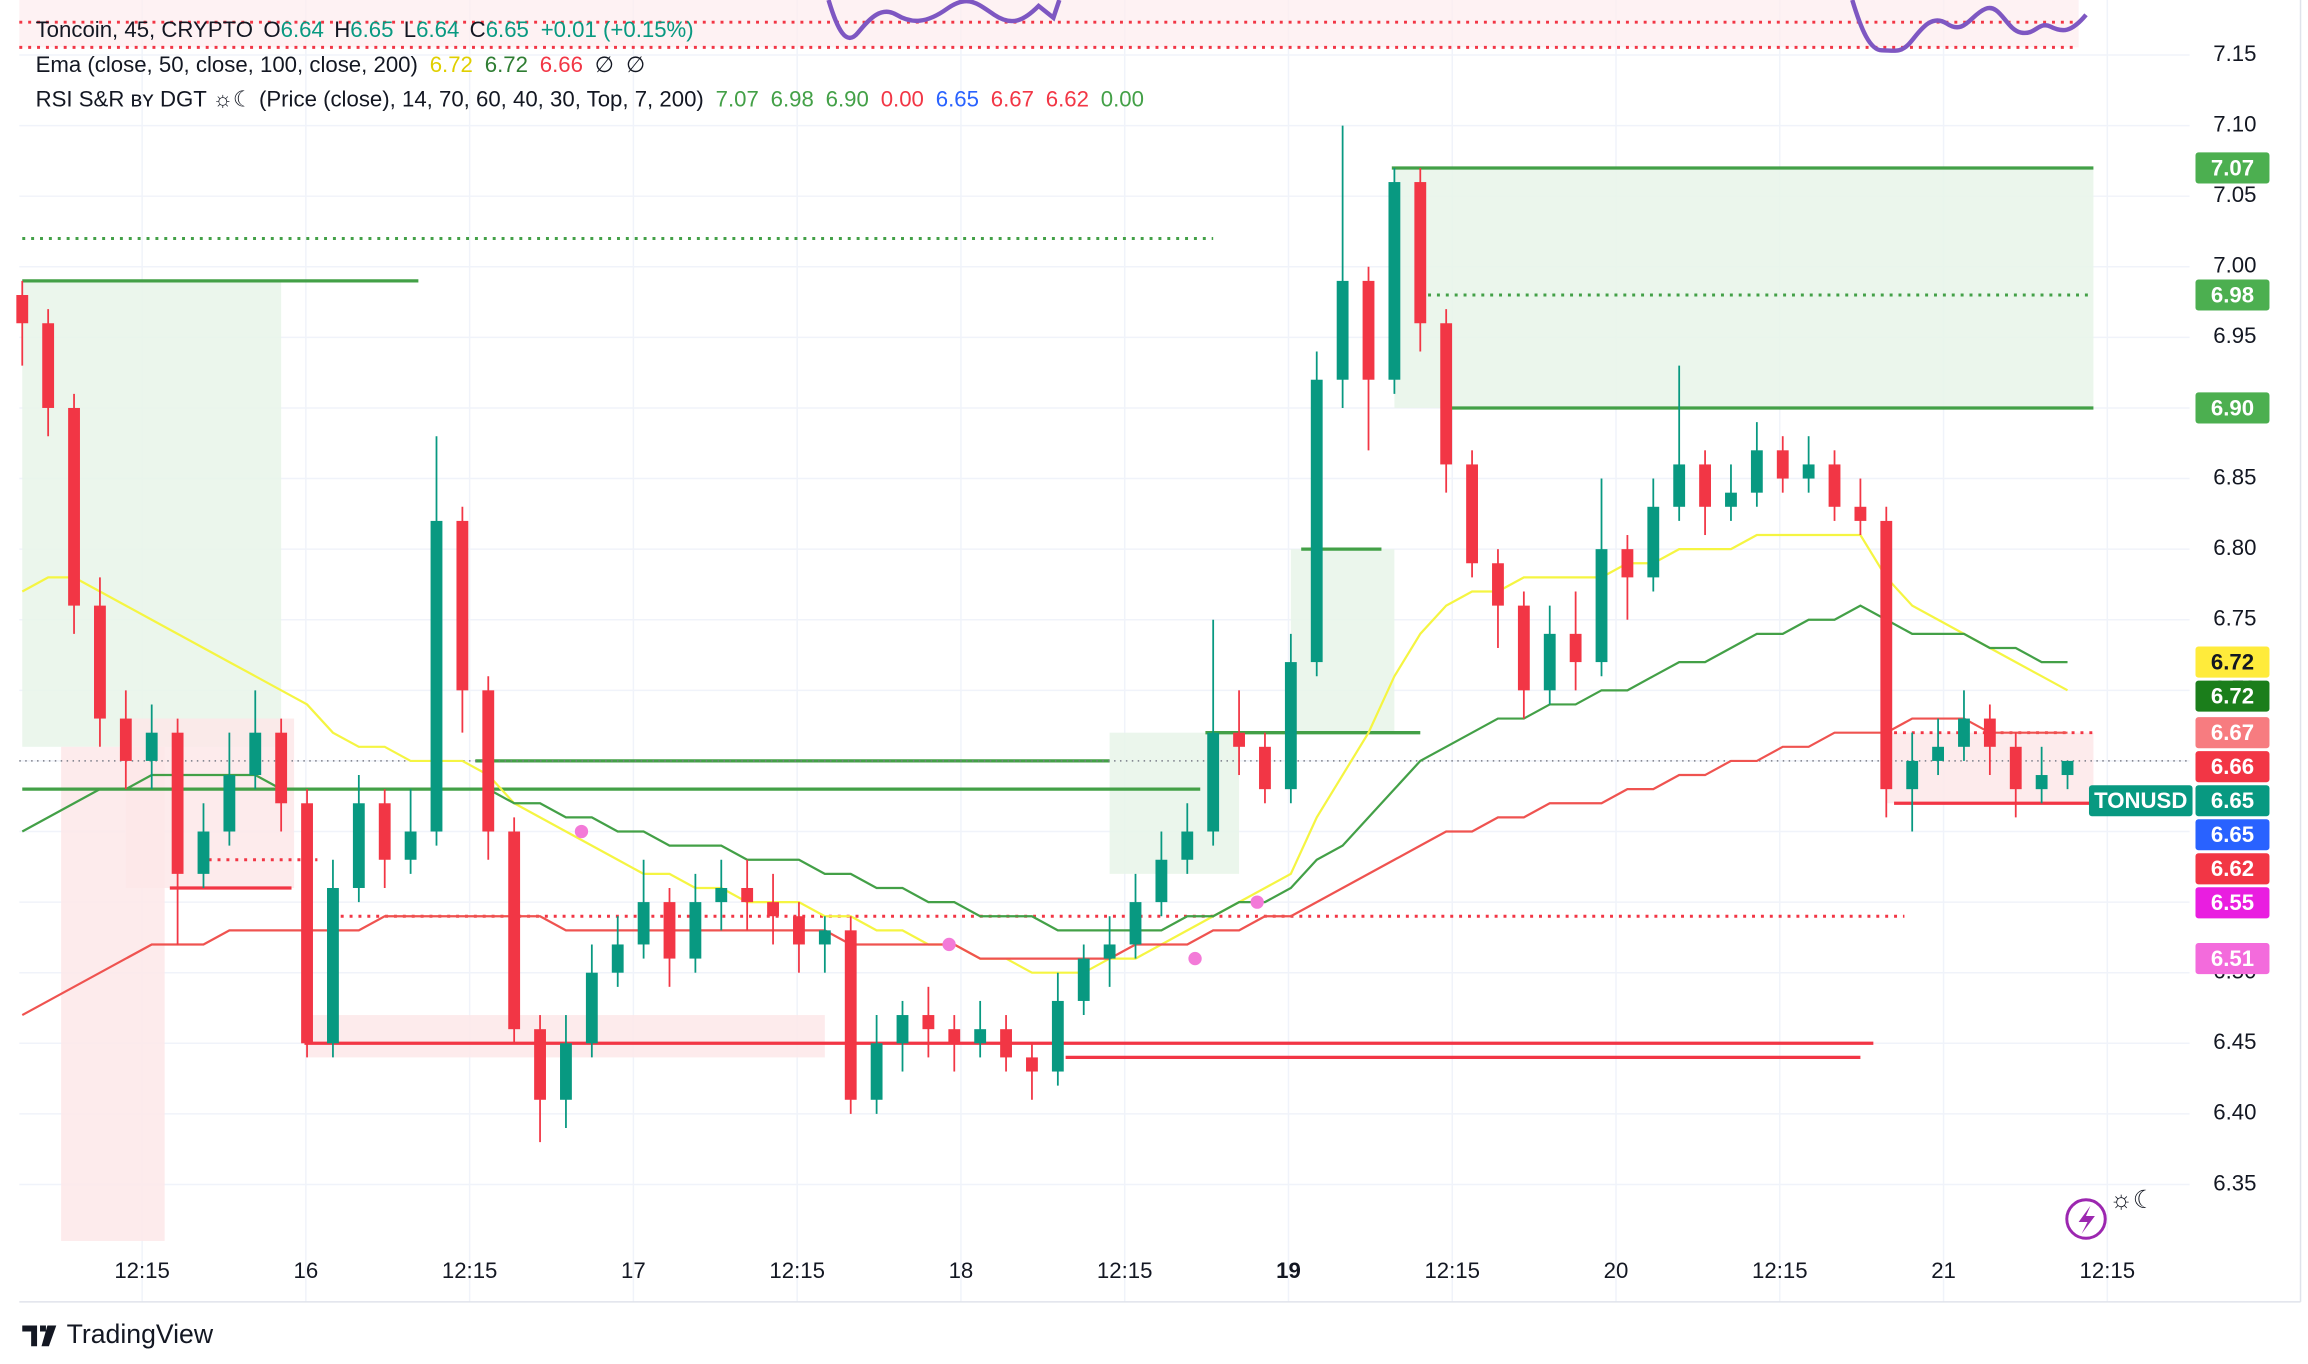 This screenshot has height=1364, width=2308. I want to click on icon-bolt, so click(2086, 1219).